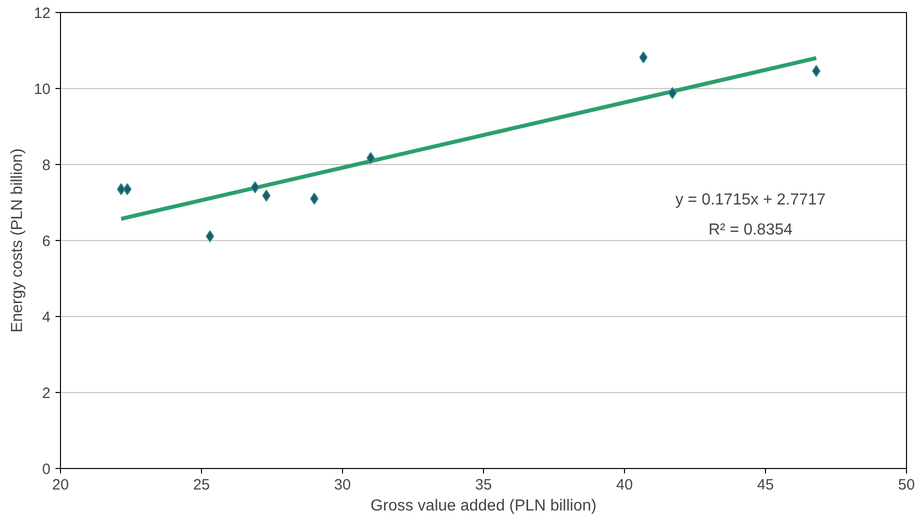 The height and width of the screenshot is (522, 924). What do you see at coordinates (60, 485) in the screenshot?
I see `x-tick-label: 20` at bounding box center [60, 485].